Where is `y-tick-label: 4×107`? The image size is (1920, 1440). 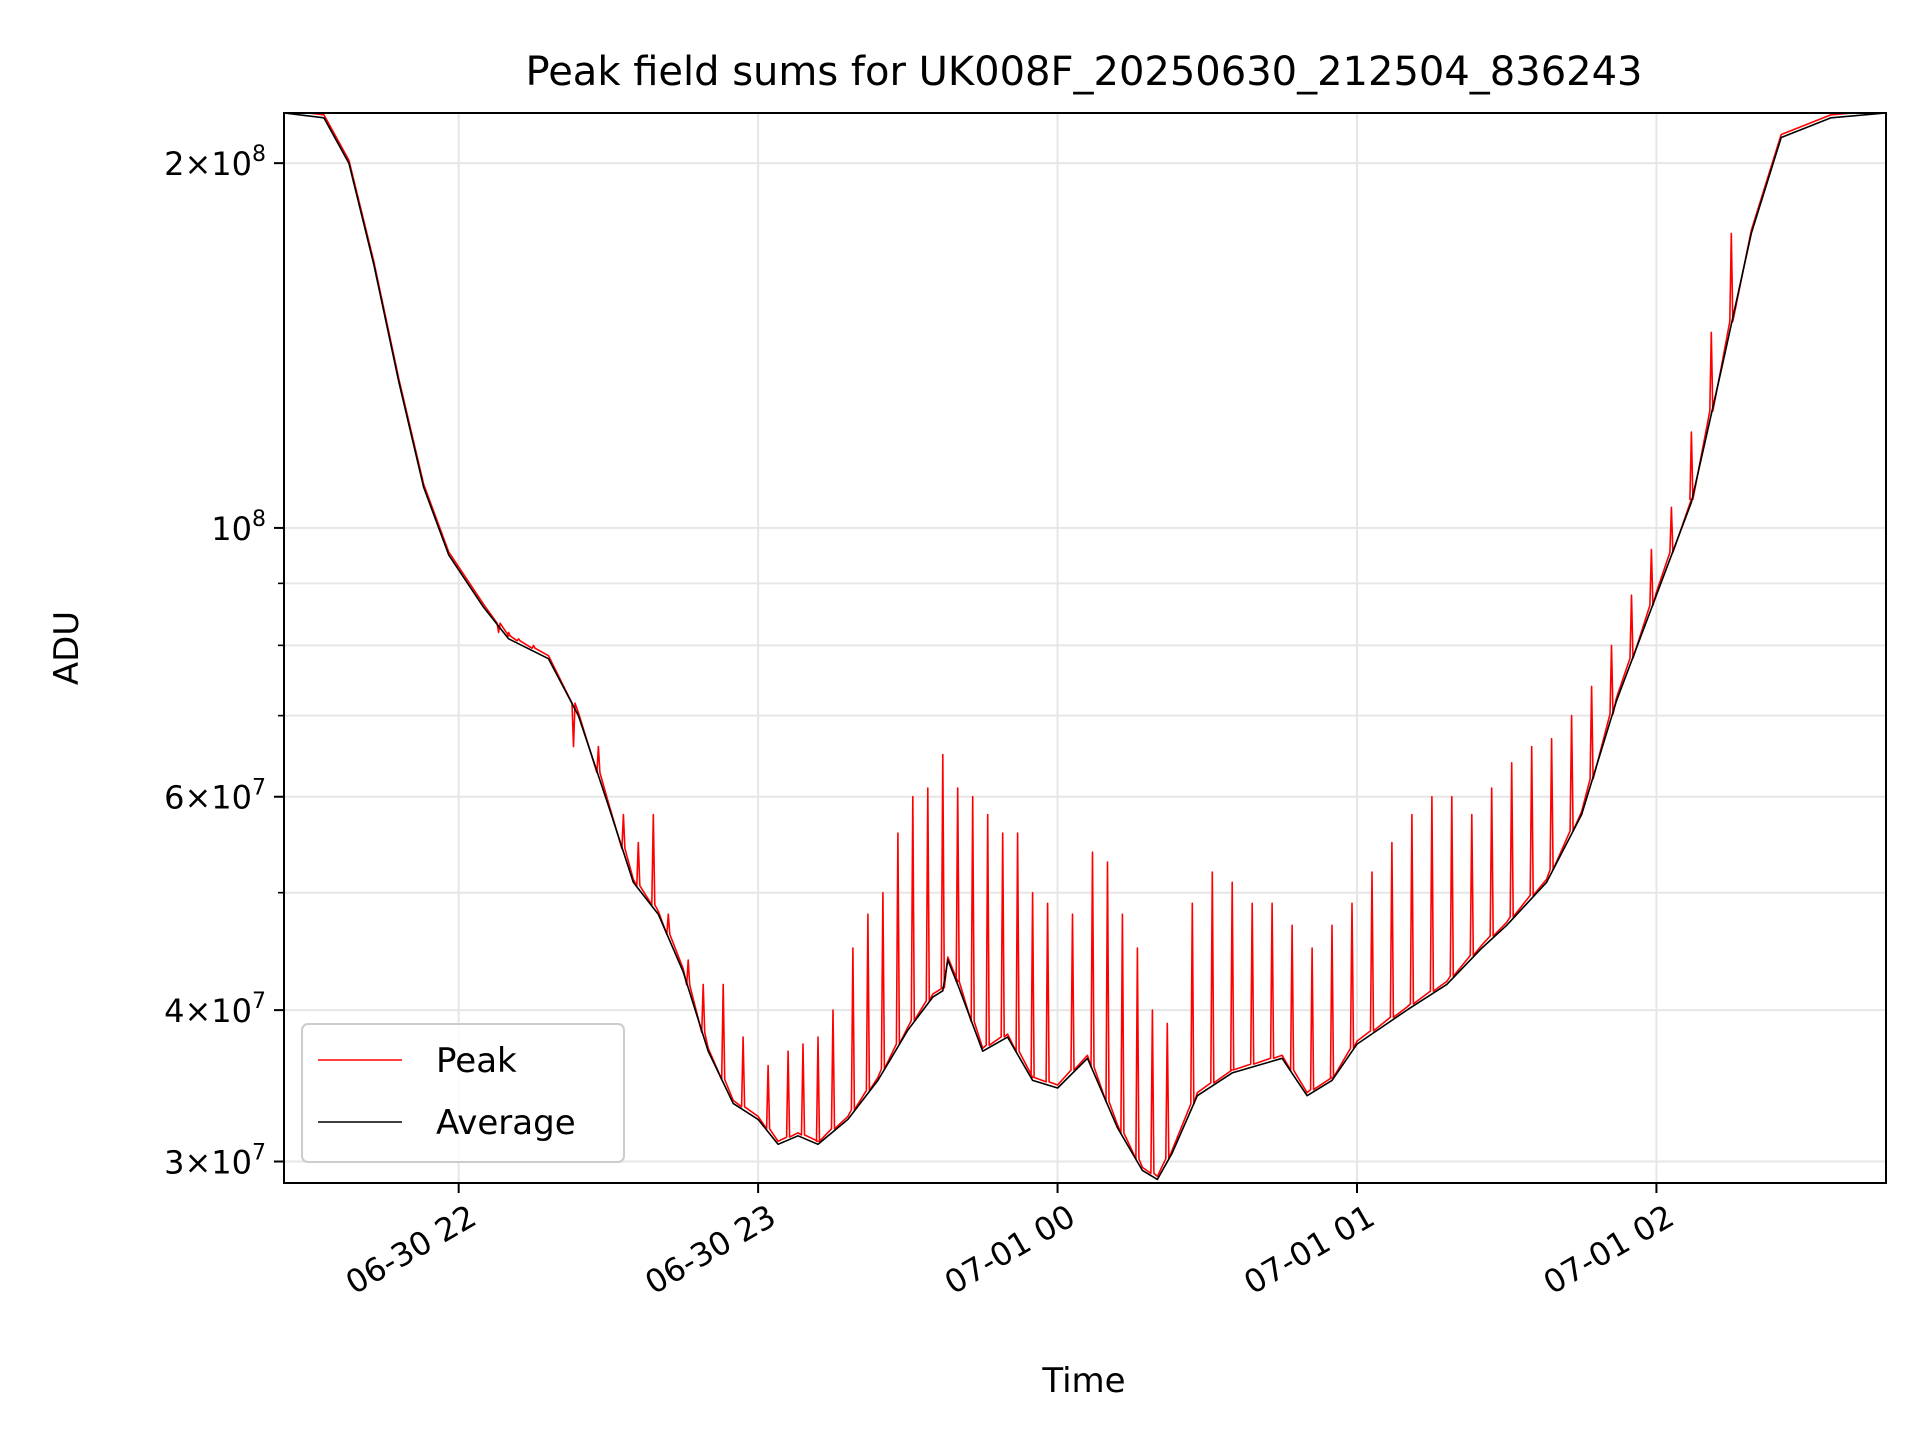
y-tick-label: 4×107 is located at coordinates (215, 1009).